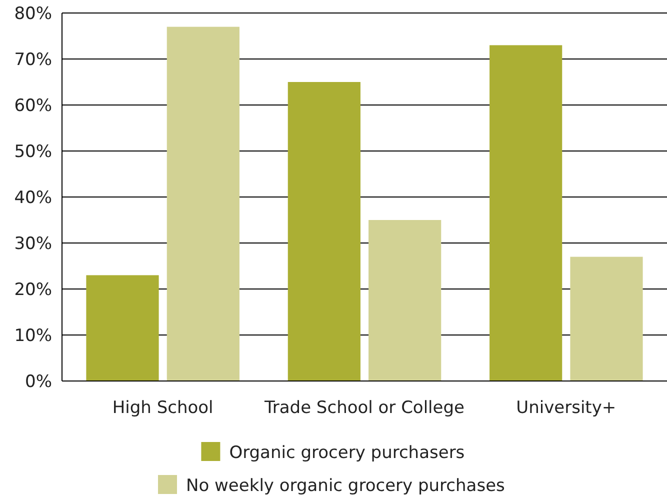 Image resolution: width=667 pixels, height=496 pixels. Describe the element at coordinates (346, 486) in the screenshot. I see `legend-label: No weekly organic grocery purchases` at that location.